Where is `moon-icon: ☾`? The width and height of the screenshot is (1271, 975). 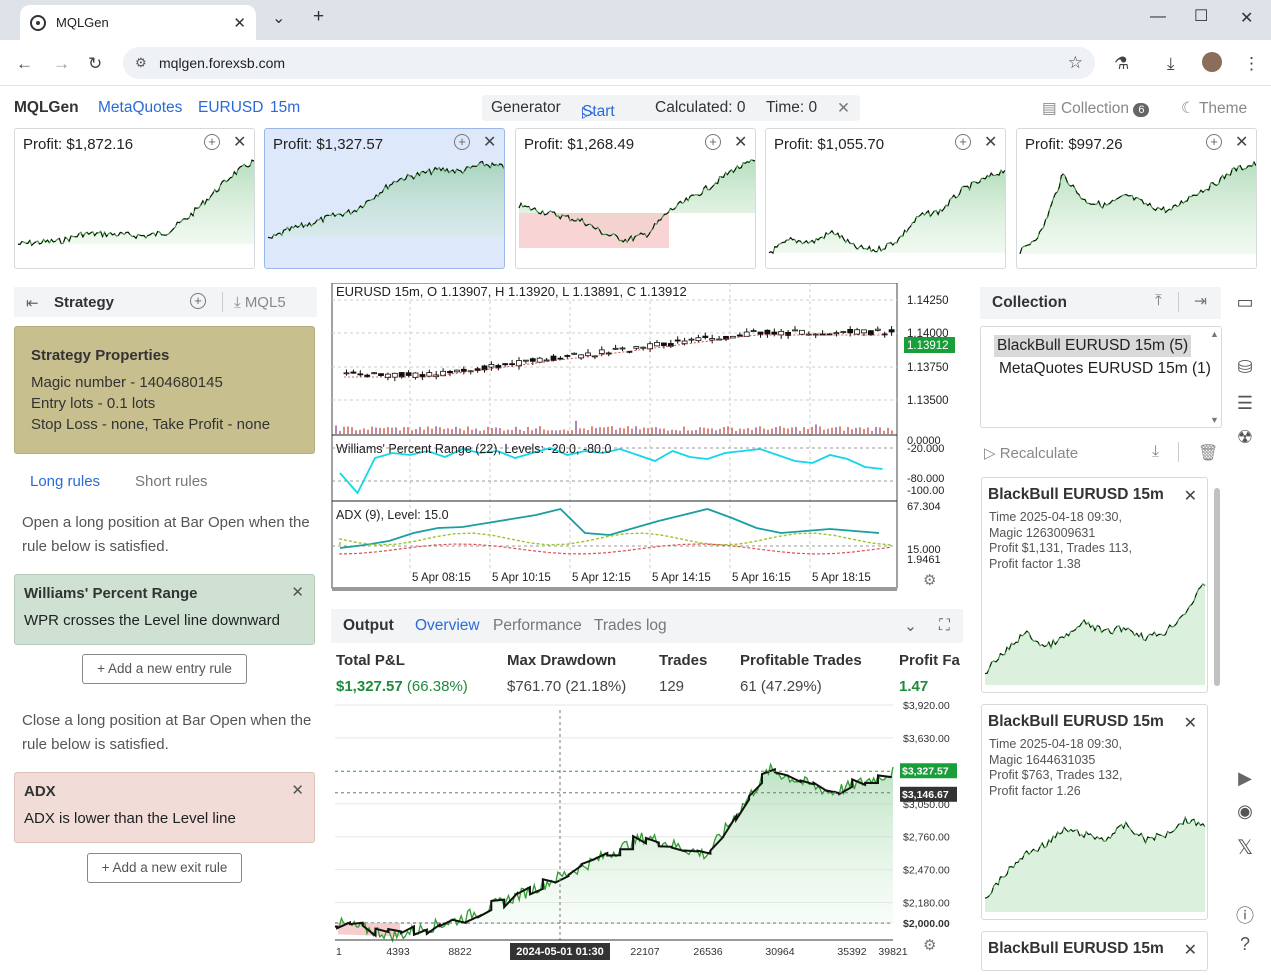
moon-icon: ☾ is located at coordinates (1188, 108).